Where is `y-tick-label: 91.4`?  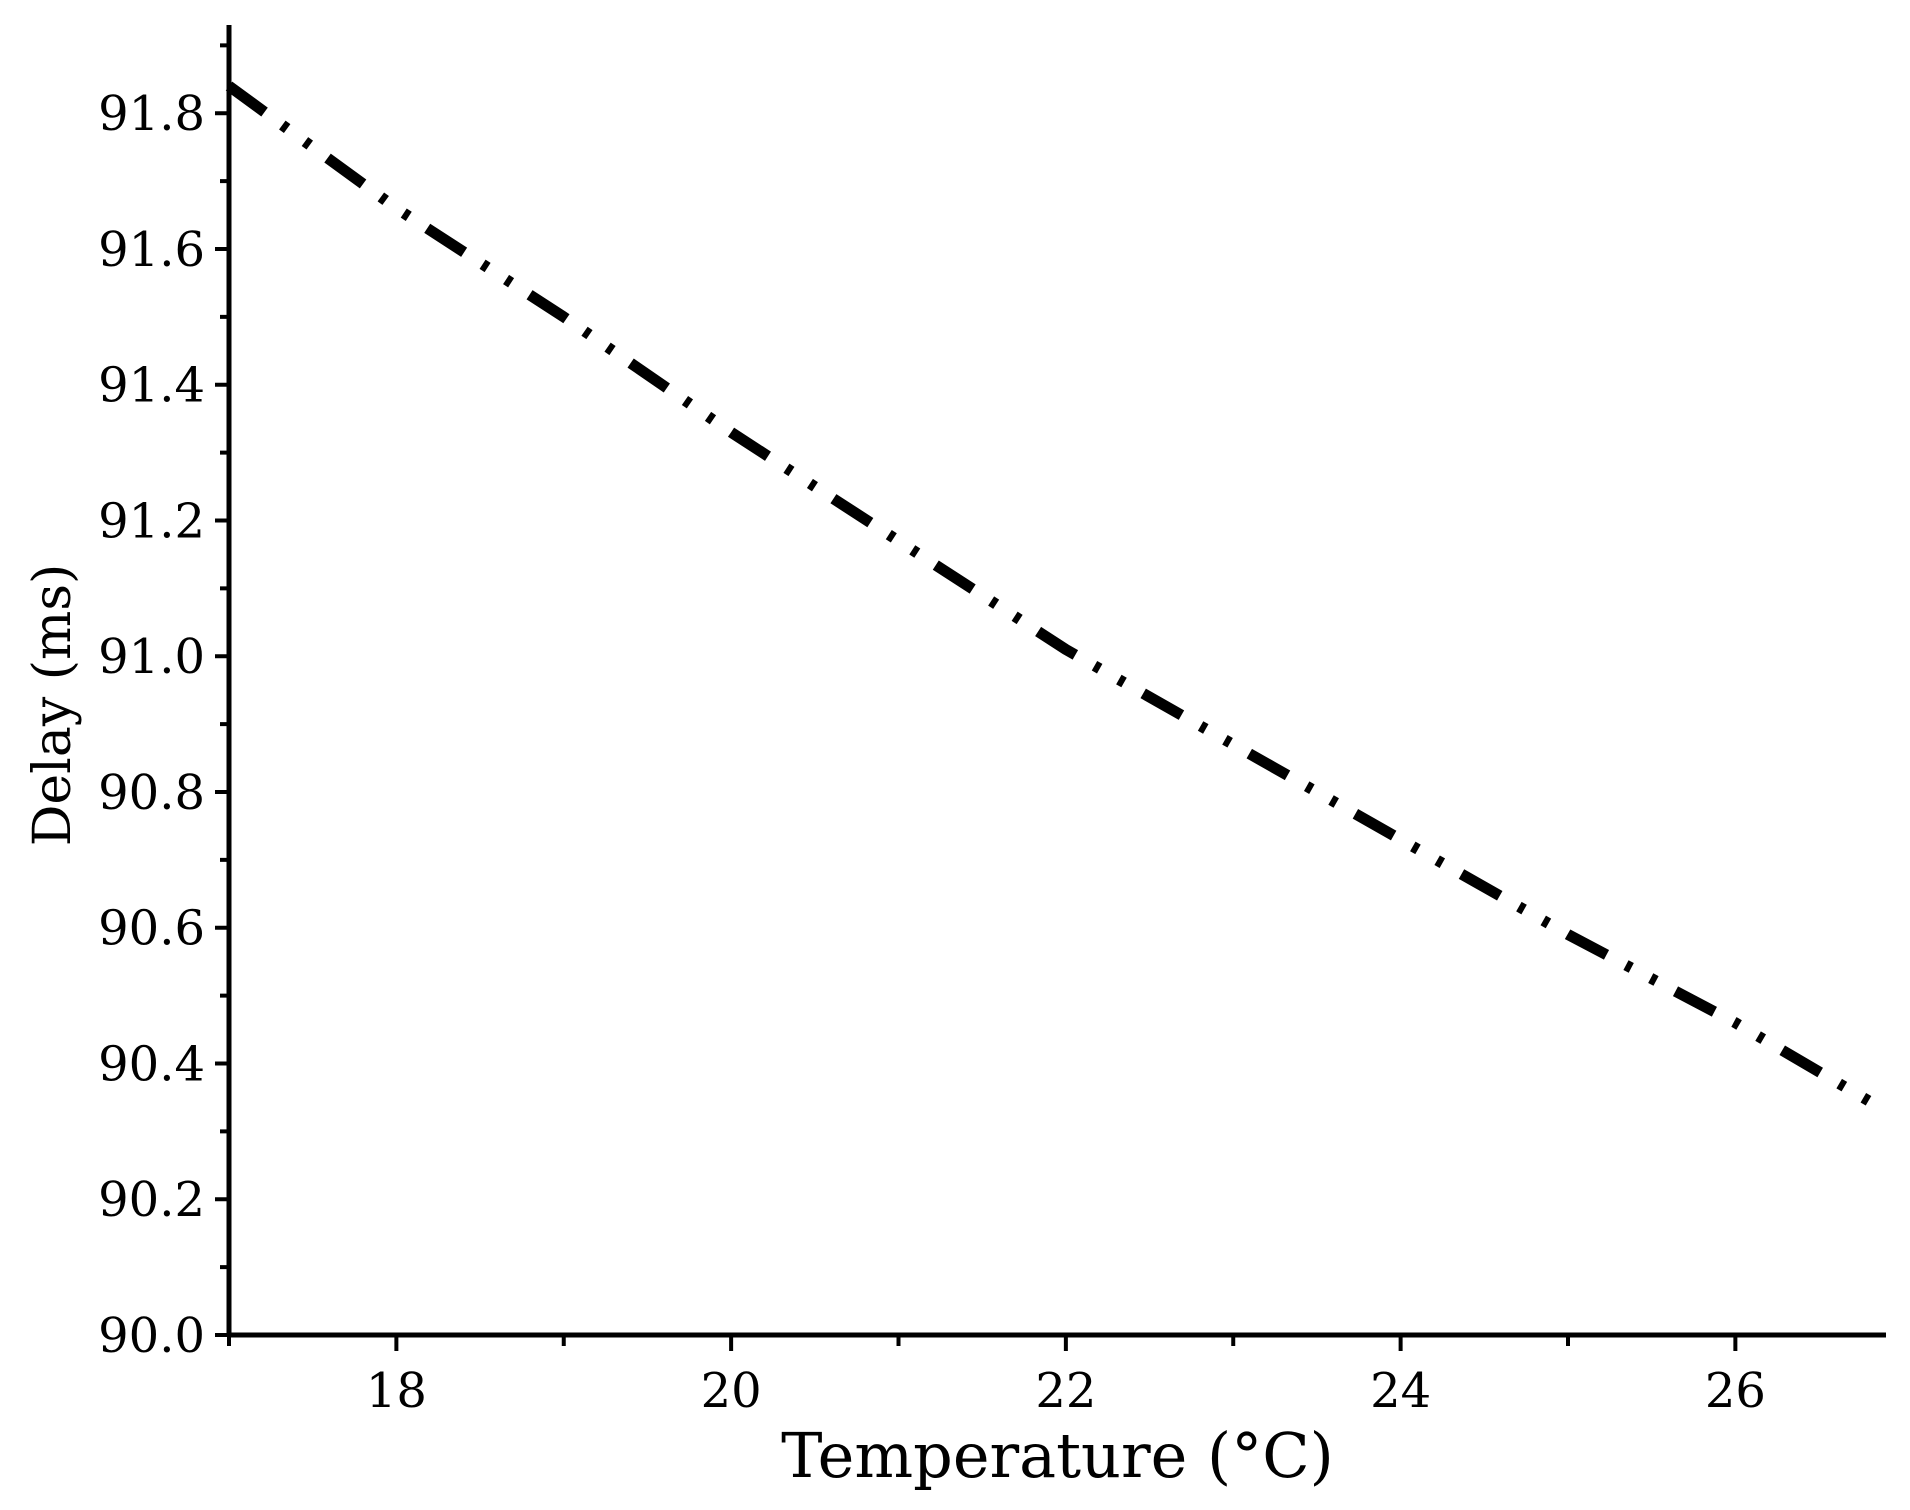
y-tick-label: 91.4 is located at coordinates (151, 386).